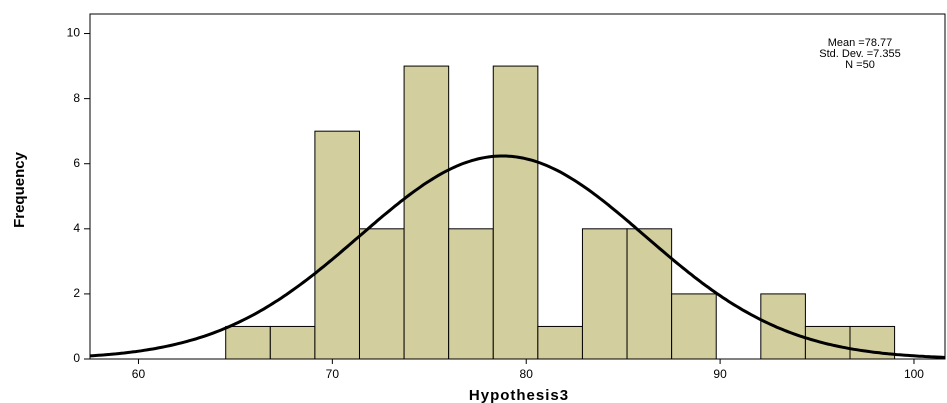 Image resolution: width=947 pixels, height=403 pixels. I want to click on x-axis-title: Hypothesis3, so click(519, 395).